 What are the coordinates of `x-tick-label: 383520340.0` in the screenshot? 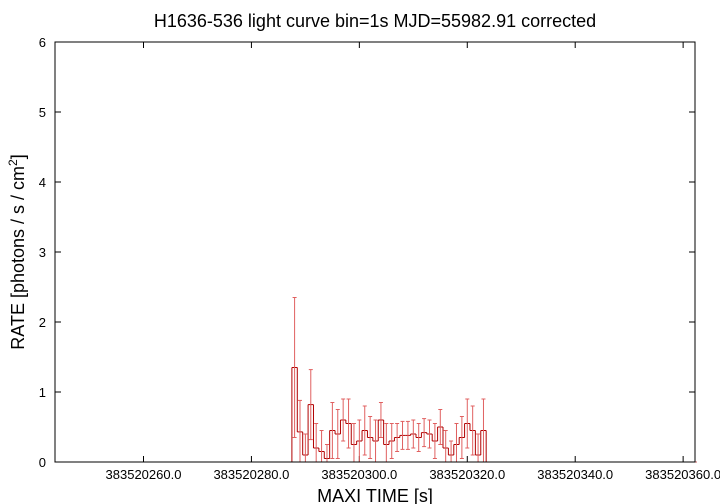 It's located at (575, 474).